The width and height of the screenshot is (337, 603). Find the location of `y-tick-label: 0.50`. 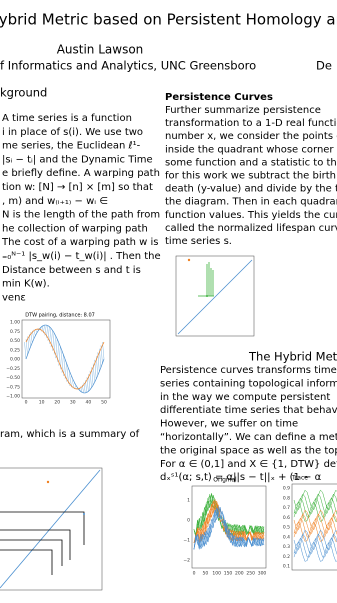

y-tick-label: 0.50 is located at coordinates (15, 341).